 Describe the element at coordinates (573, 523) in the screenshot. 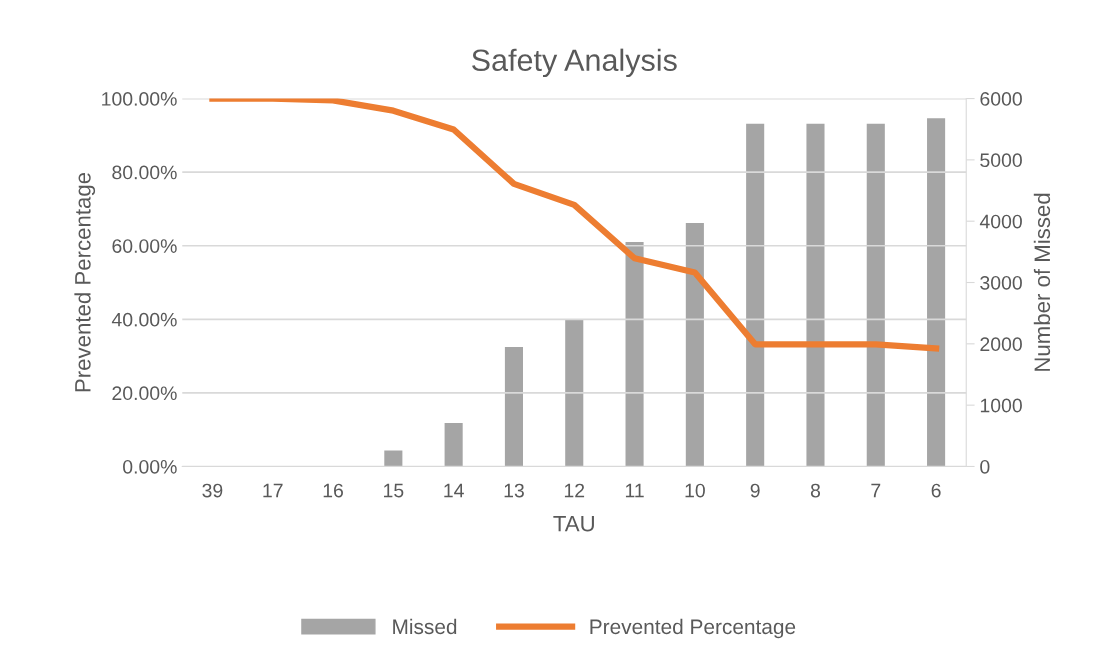

I see `x-axis-title: TAU` at that location.